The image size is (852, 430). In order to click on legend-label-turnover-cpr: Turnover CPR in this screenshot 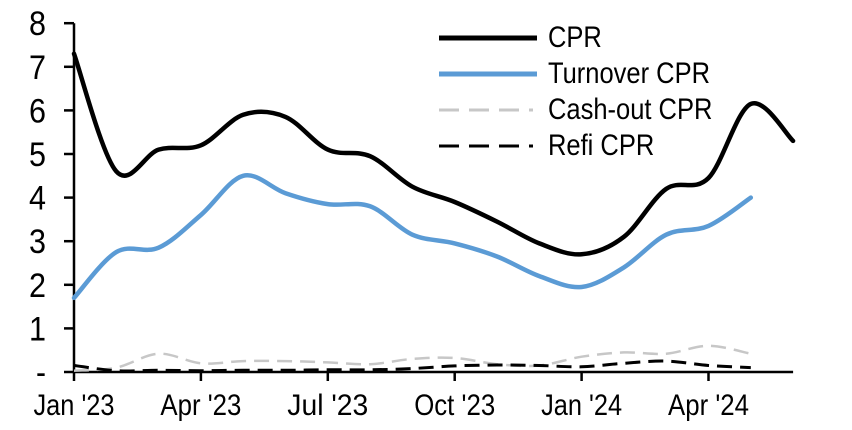, I will do `click(629, 73)`.